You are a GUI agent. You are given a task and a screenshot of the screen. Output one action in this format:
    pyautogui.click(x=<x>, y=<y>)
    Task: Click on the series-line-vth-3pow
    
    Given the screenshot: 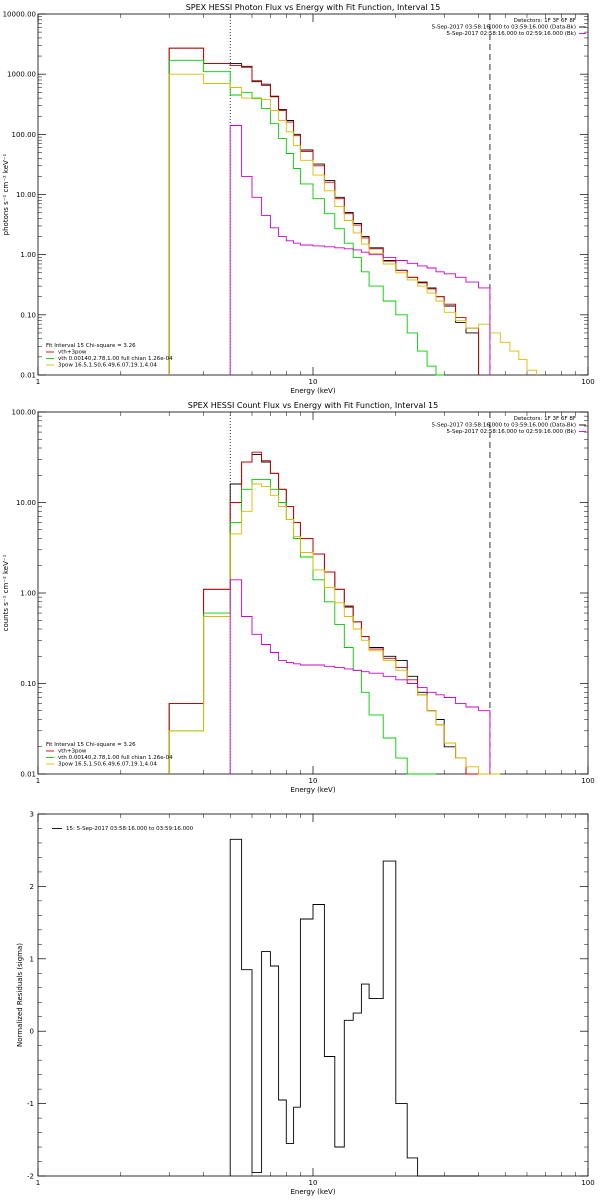 What is the action you would take?
    pyautogui.click(x=324, y=211)
    